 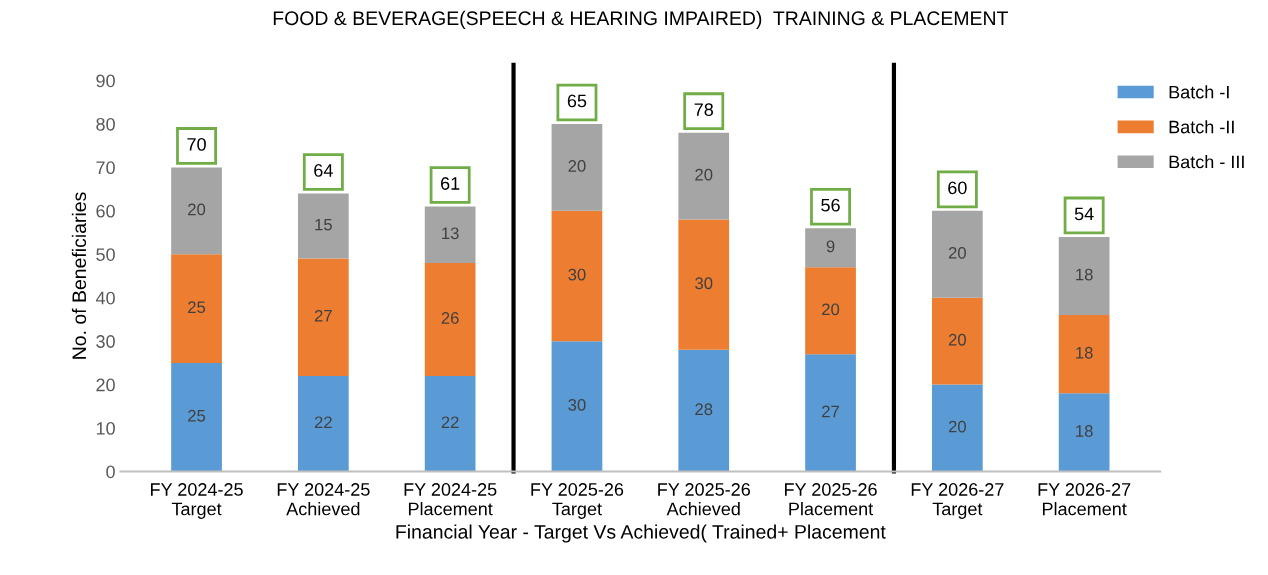 I want to click on x-tick-label: FY 2025-26 Target, so click(x=577, y=501).